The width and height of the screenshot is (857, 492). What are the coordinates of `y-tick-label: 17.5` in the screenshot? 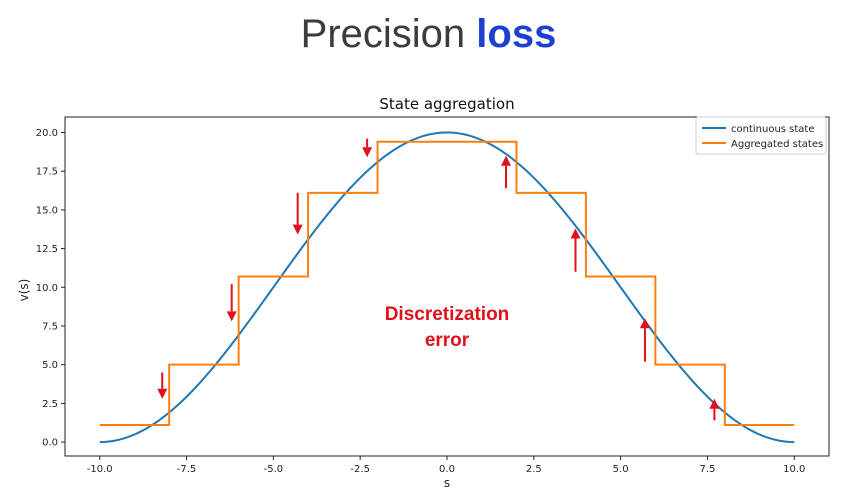 It's located at (47, 172).